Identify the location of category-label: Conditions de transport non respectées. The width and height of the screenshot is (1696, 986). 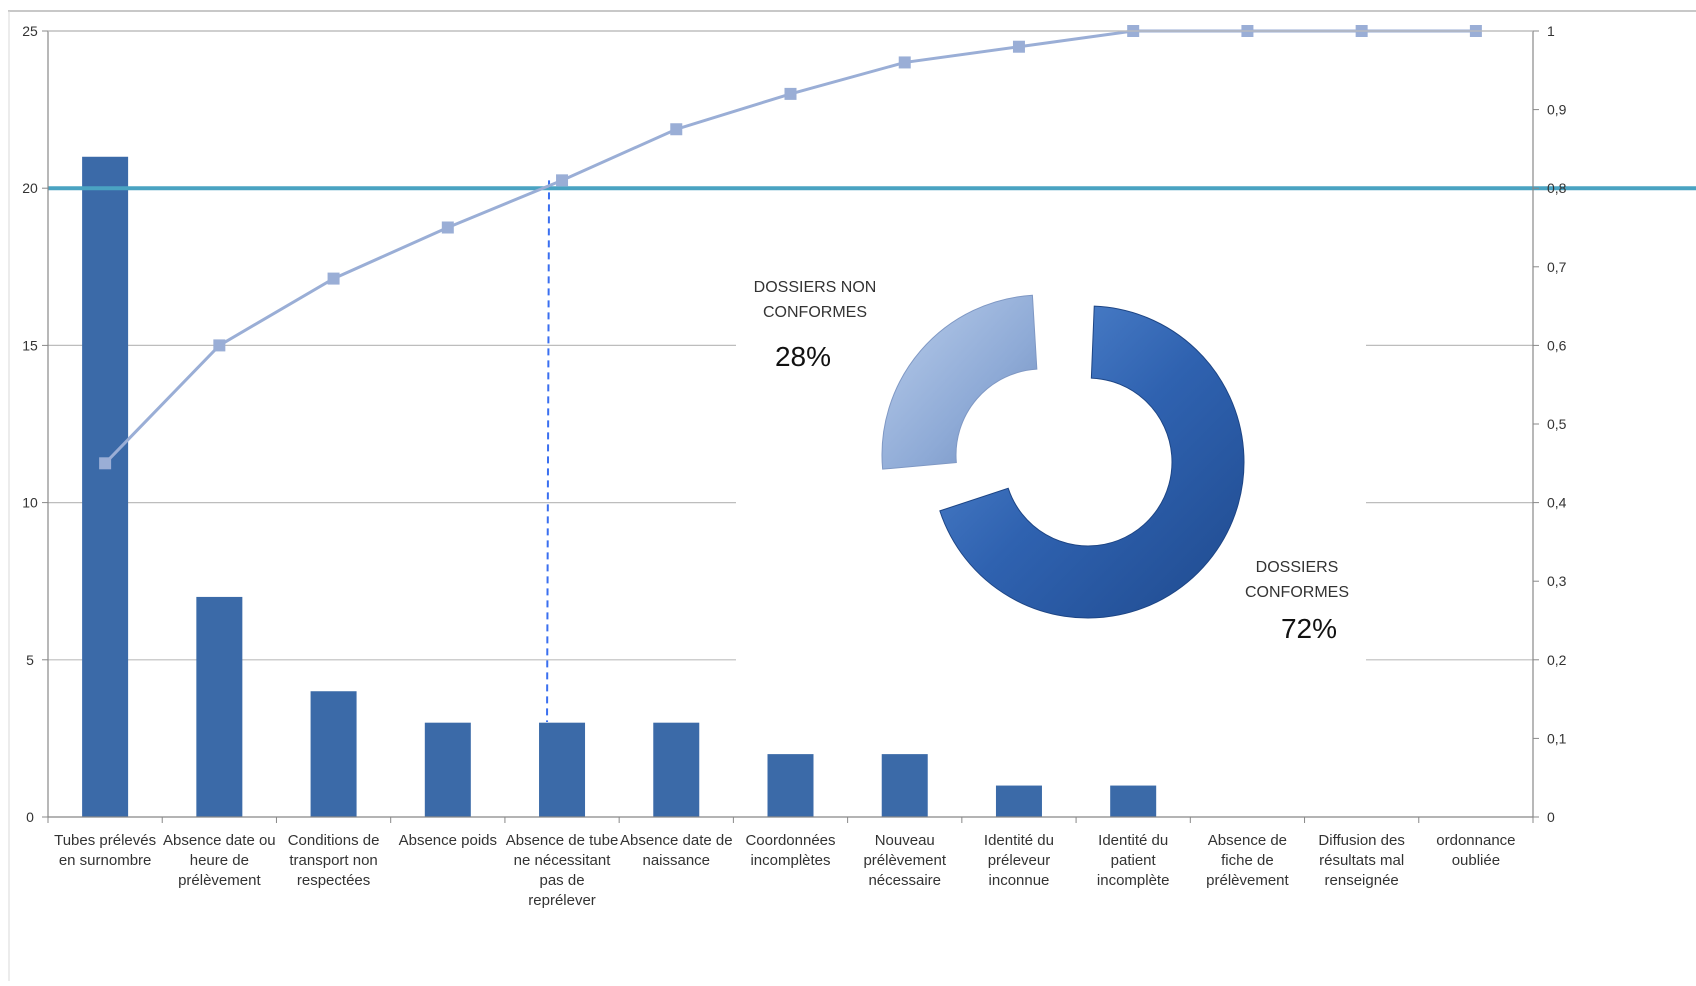
(334, 860).